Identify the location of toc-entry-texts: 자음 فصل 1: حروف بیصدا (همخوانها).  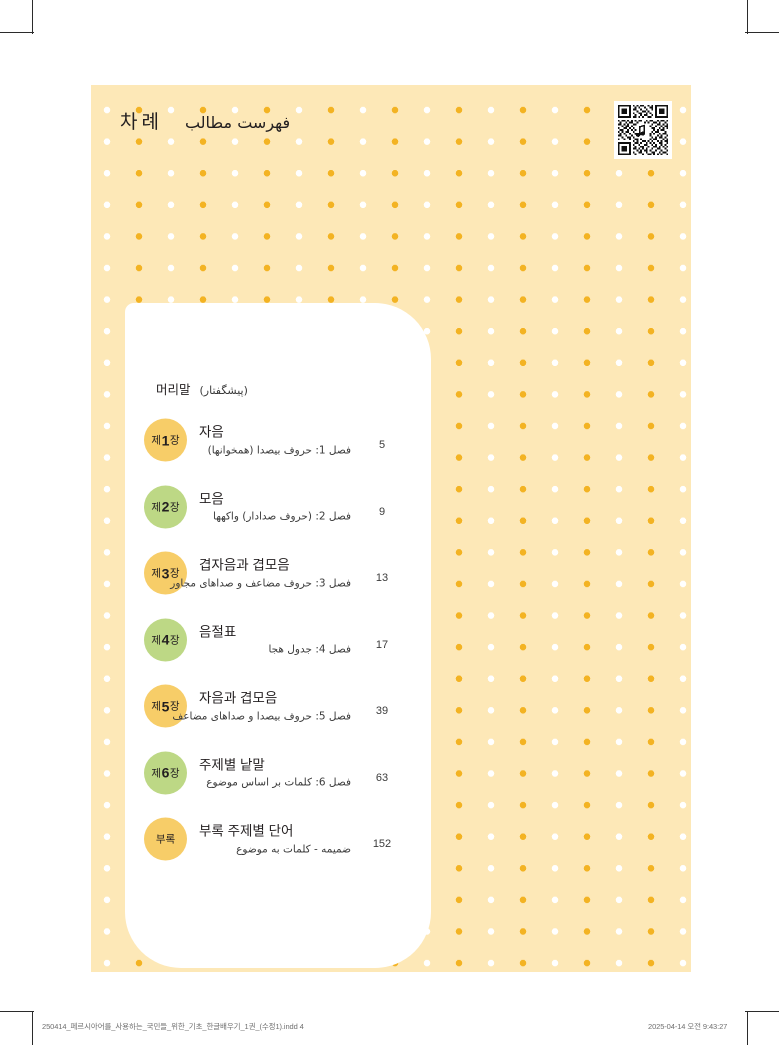
(275, 440).